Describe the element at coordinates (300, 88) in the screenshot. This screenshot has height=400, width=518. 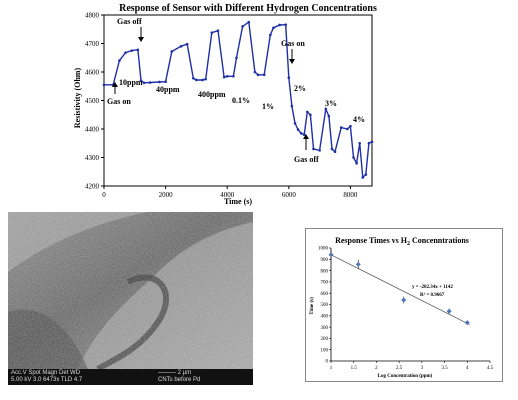
I see `annotation-2-percent: 2%` at that location.